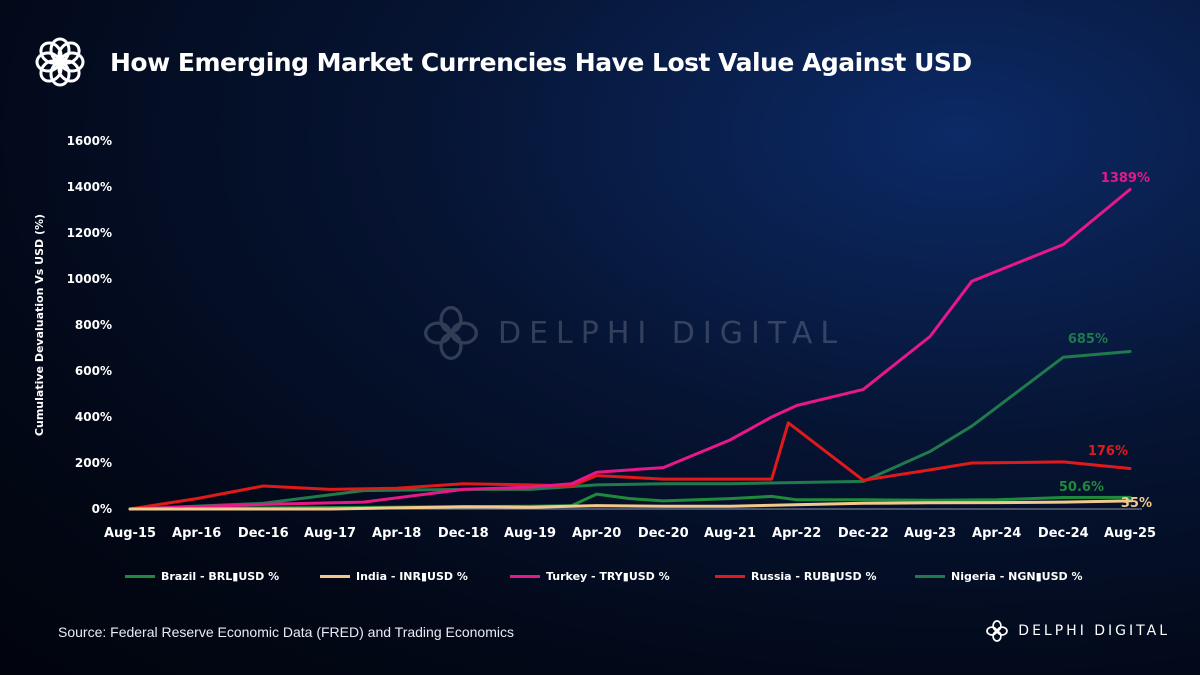 This screenshot has height=675, width=1200. I want to click on brand: DELPHI DIGITAL, so click(1077, 631).